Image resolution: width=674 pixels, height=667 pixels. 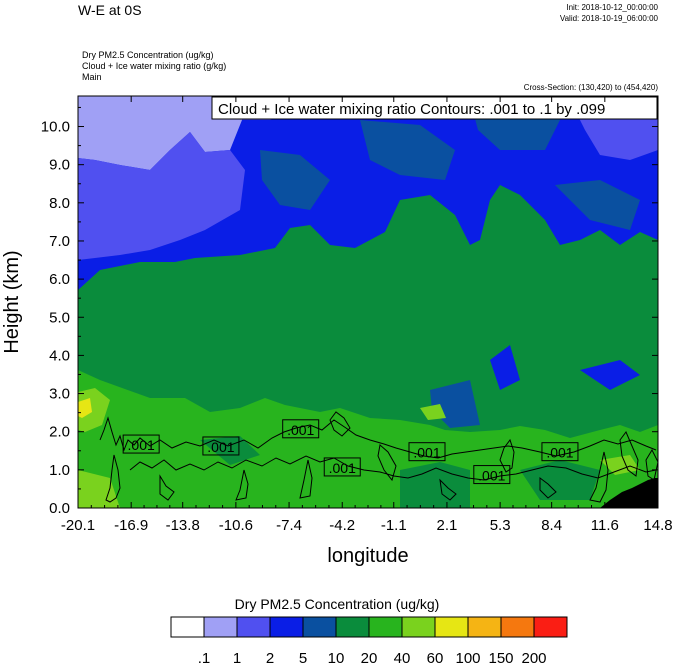 What do you see at coordinates (59, 394) in the screenshot?
I see `y-tick-label: 3.0` at bounding box center [59, 394].